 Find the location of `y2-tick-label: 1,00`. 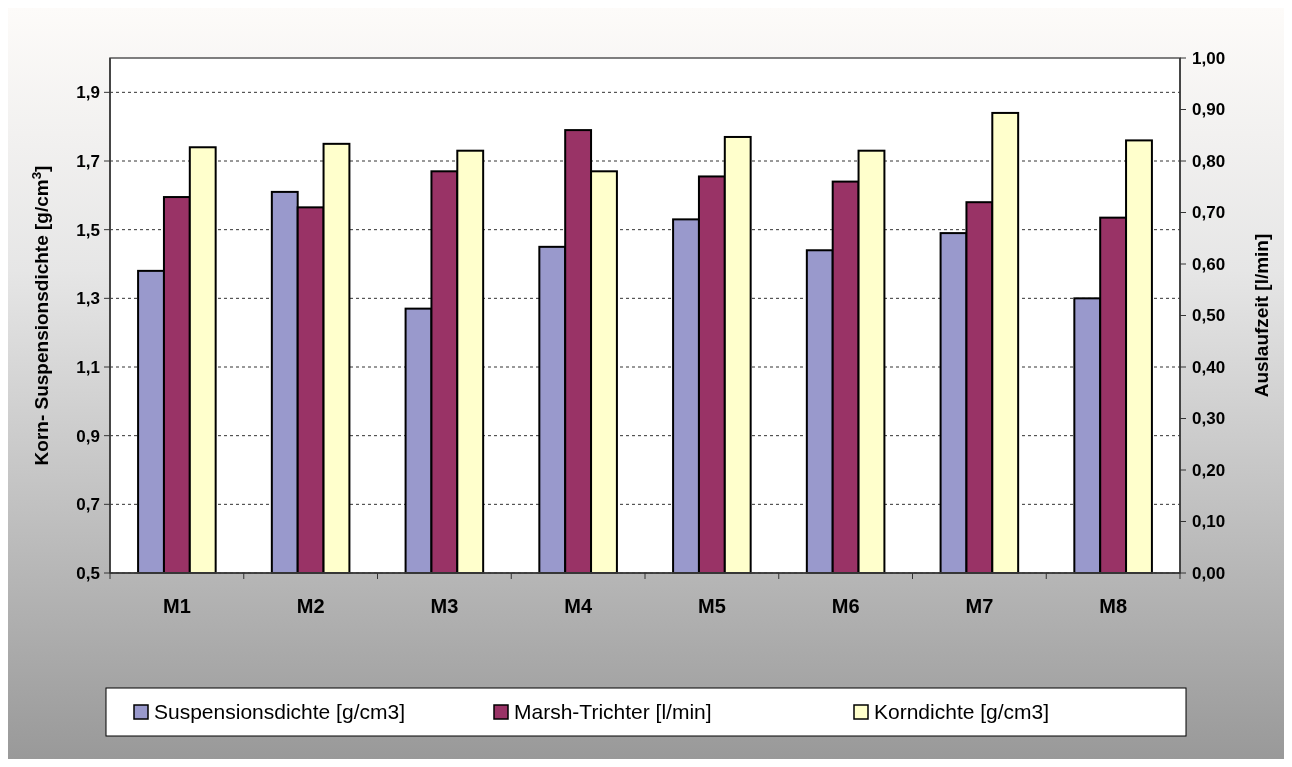

y2-tick-label: 1,00 is located at coordinates (1209, 58).